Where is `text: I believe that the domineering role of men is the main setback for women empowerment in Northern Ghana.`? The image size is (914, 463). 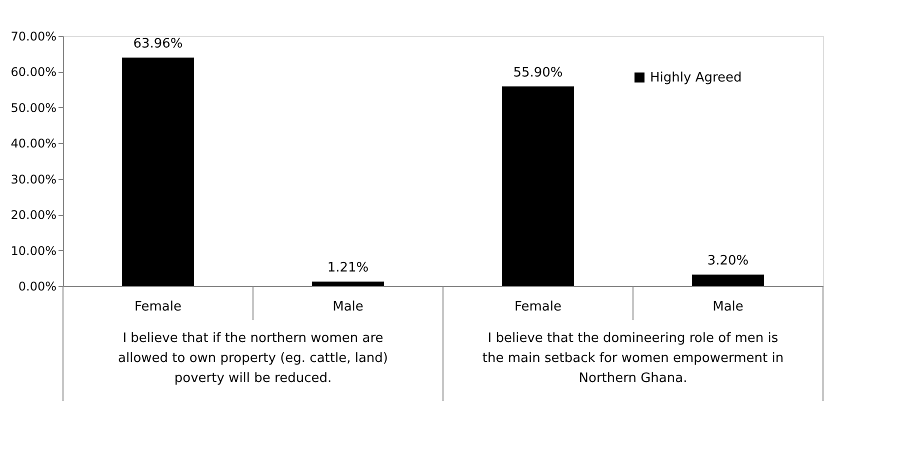
text: I believe that the domineering role of men is the main setback for women empowerment in Northern Ghana. is located at coordinates (633, 358).